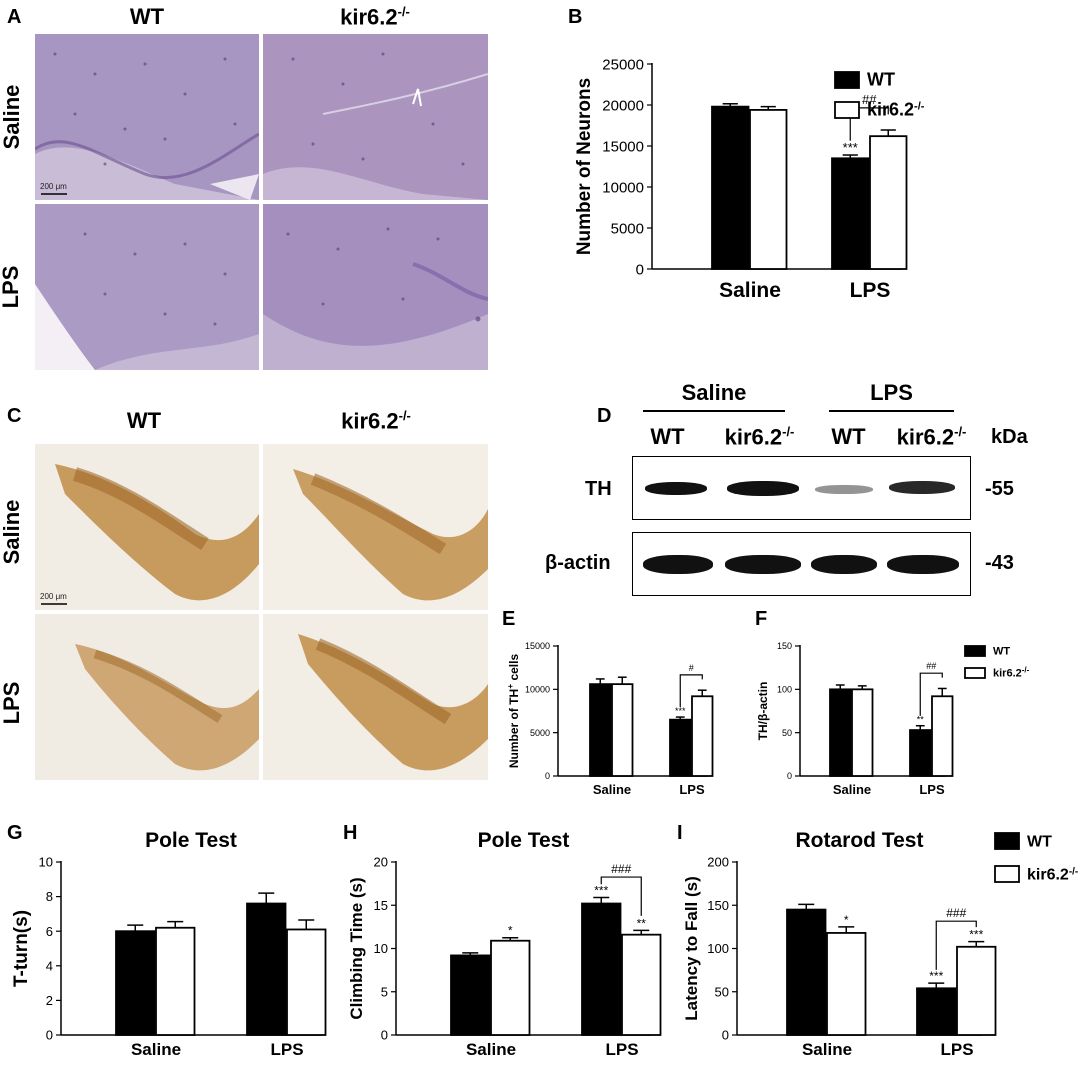 The width and height of the screenshot is (1079, 1066). Describe the element at coordinates (869, 124) in the screenshot. I see `bracket-b` at that location.